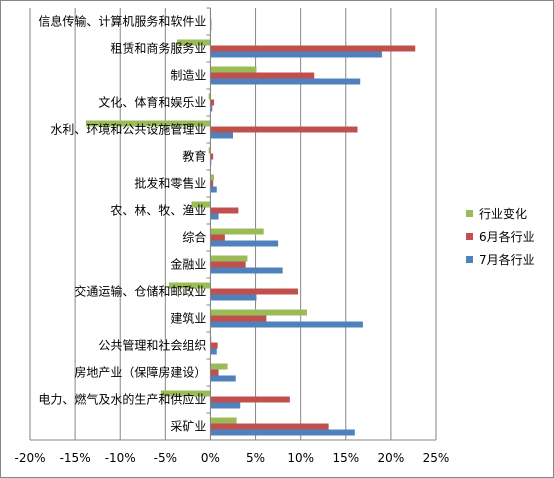 The width and height of the screenshot is (554, 478). I want to click on x-tick-label: 10%, so click(300, 458).